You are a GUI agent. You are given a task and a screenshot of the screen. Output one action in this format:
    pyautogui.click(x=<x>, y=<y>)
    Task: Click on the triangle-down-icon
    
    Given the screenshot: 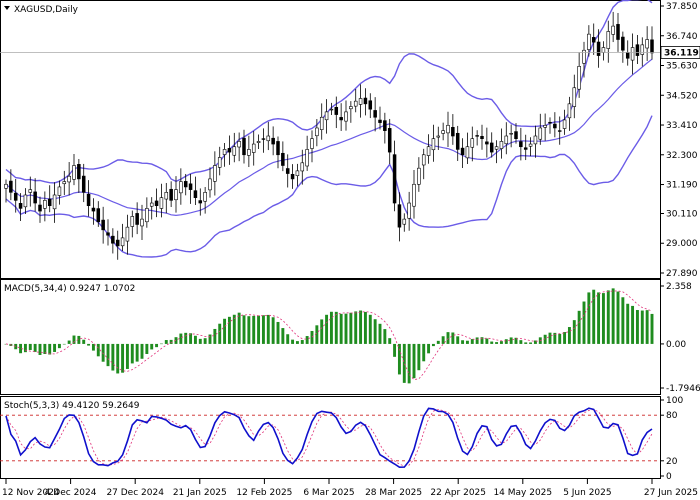 What is the action you would take?
    pyautogui.click(x=7, y=8)
    